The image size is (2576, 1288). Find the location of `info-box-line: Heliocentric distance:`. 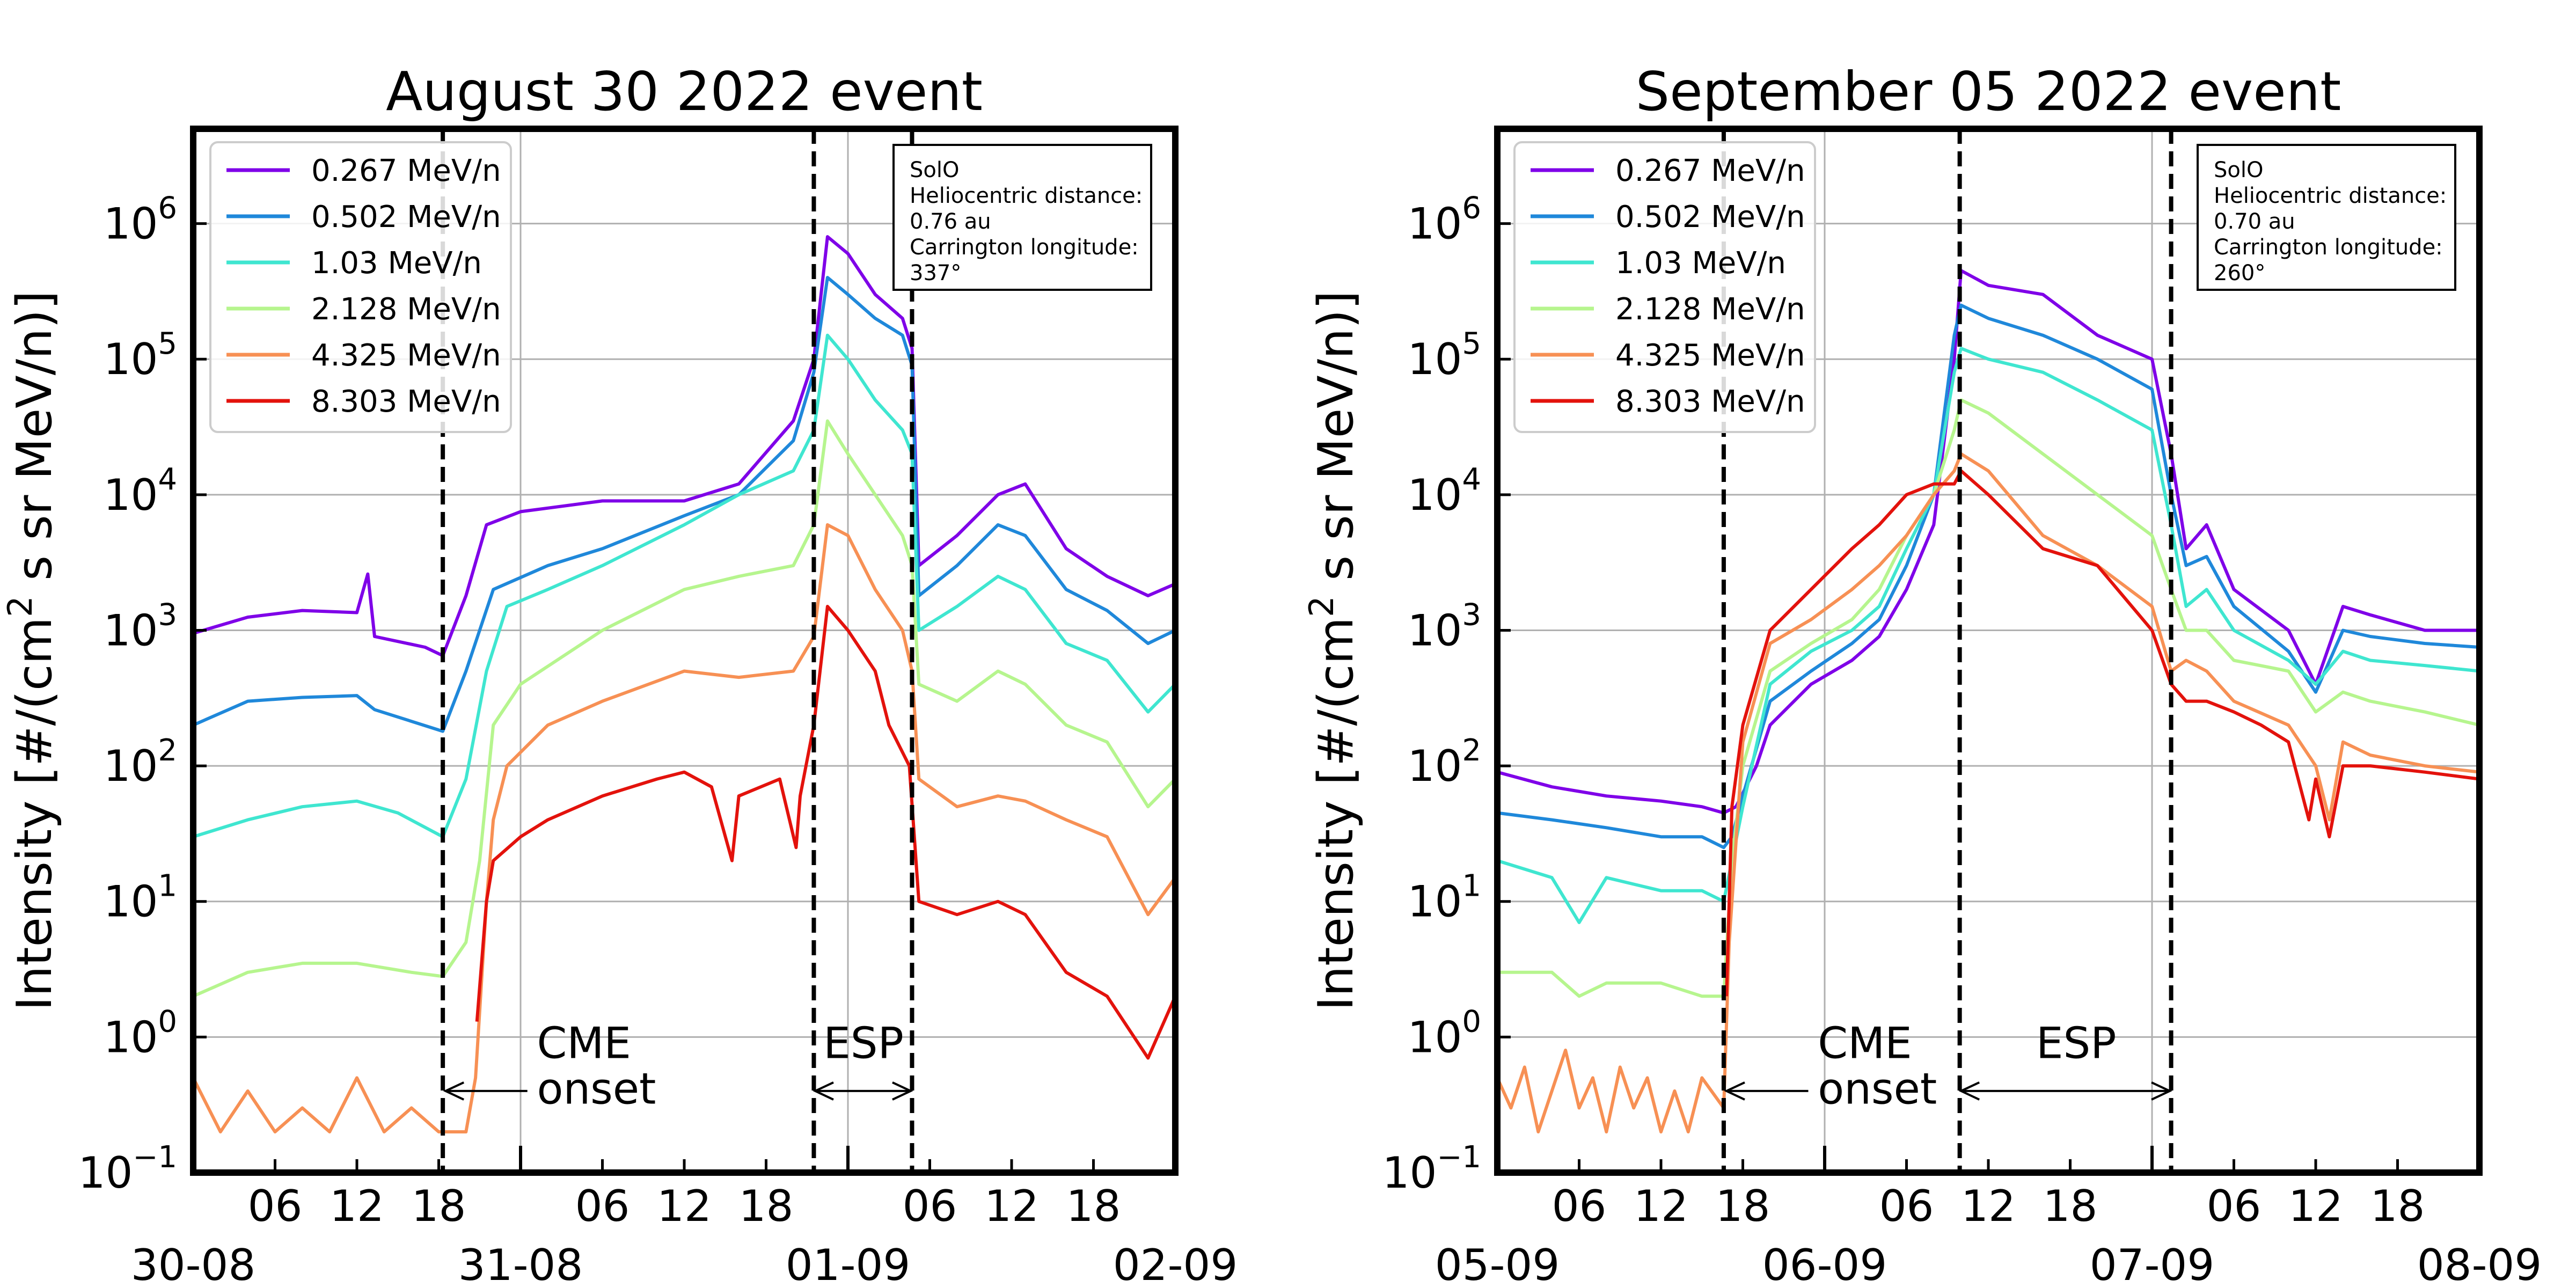

info-box-line: Heliocentric distance: is located at coordinates (2330, 196).